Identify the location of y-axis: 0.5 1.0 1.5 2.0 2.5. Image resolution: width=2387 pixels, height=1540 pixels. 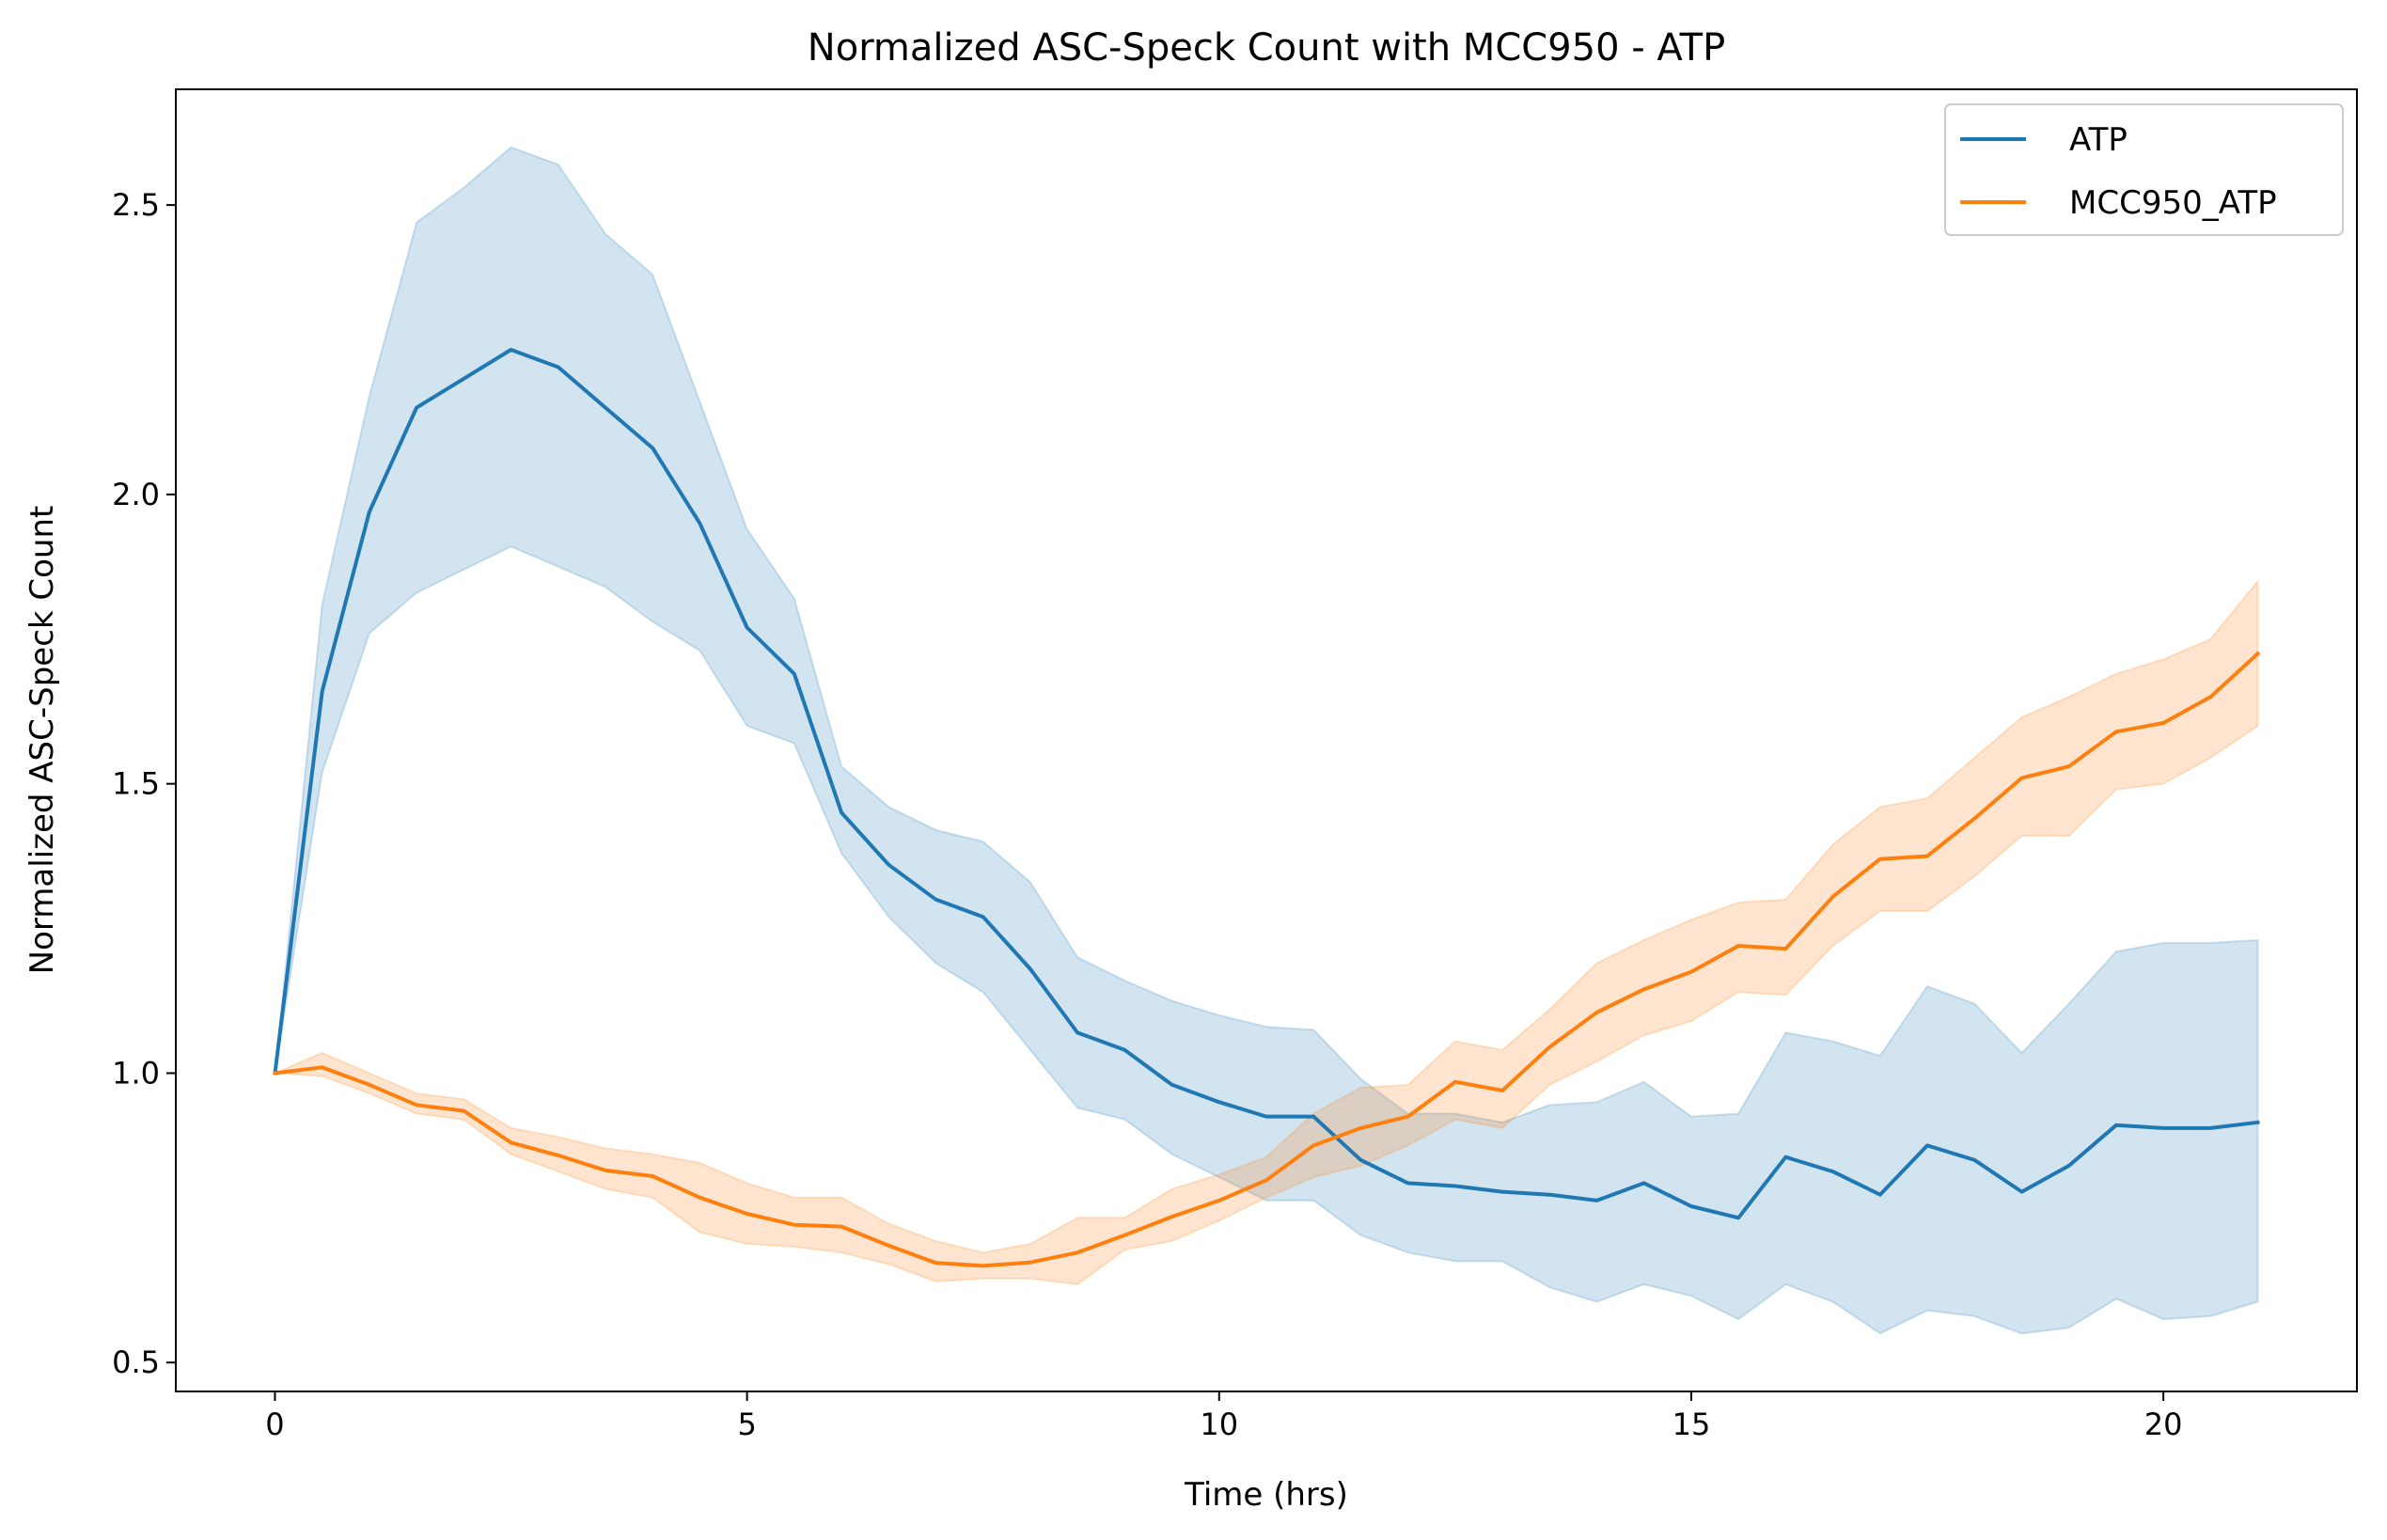
(144, 783).